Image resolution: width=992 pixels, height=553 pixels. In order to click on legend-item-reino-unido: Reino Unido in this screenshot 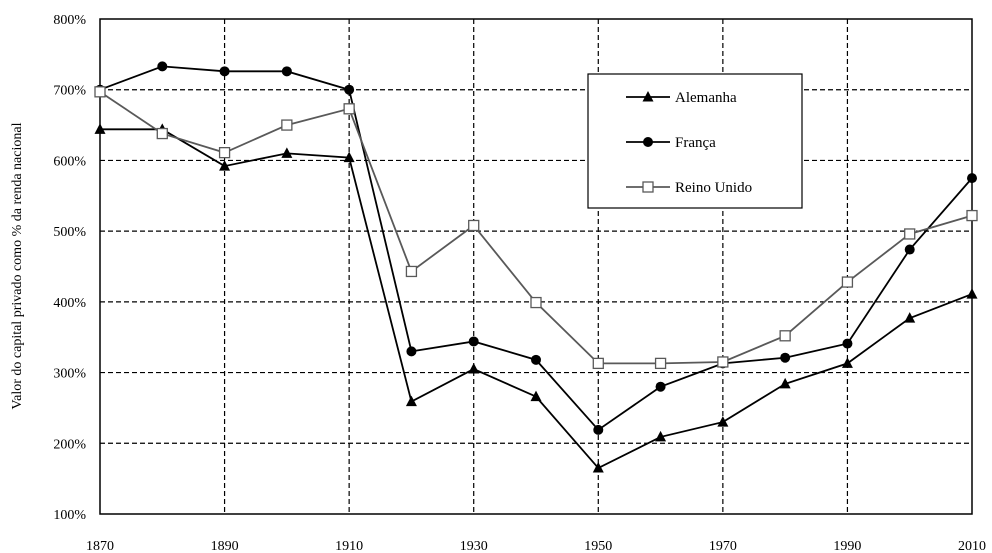, I will do `click(689, 188)`.